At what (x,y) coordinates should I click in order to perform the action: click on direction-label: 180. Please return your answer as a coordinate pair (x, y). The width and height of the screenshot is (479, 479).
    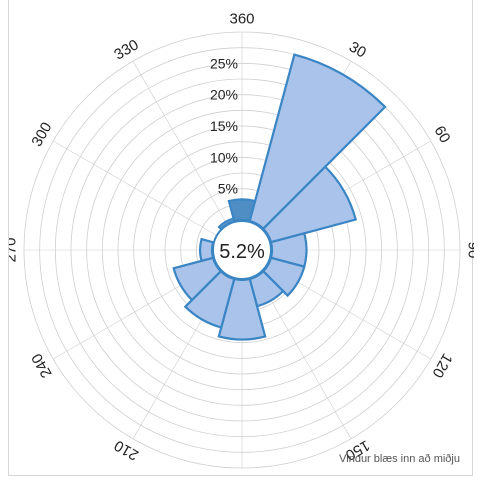
    Looking at the image, I should click on (241, 475).